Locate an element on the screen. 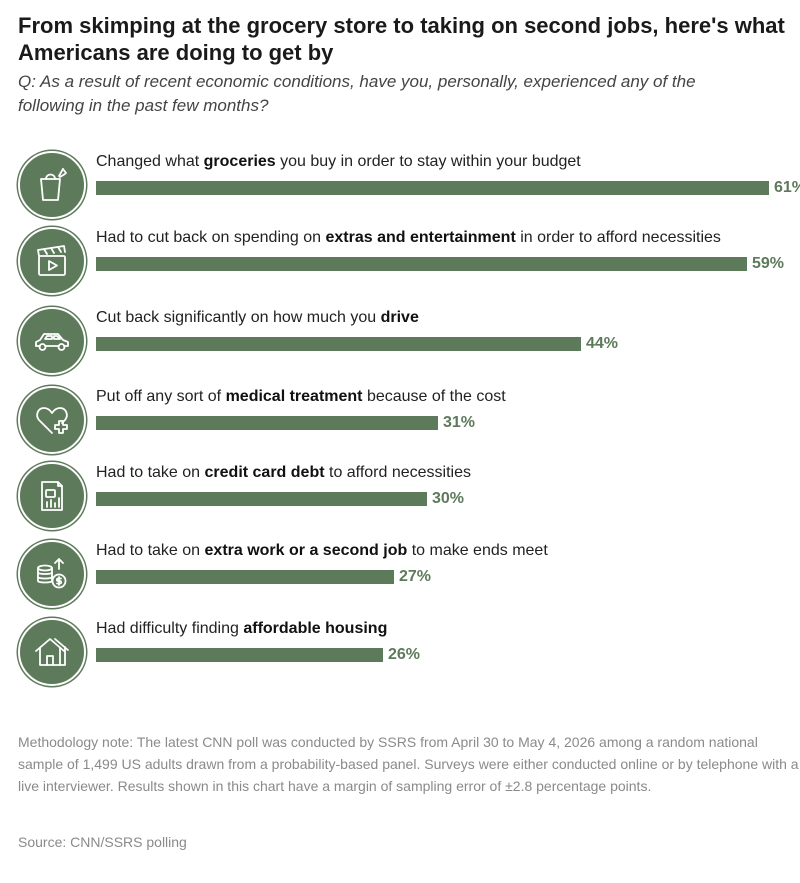 Image resolution: width=800 pixels, height=883 pixels. bar-label-text: Changed what is located at coordinates (150, 161).